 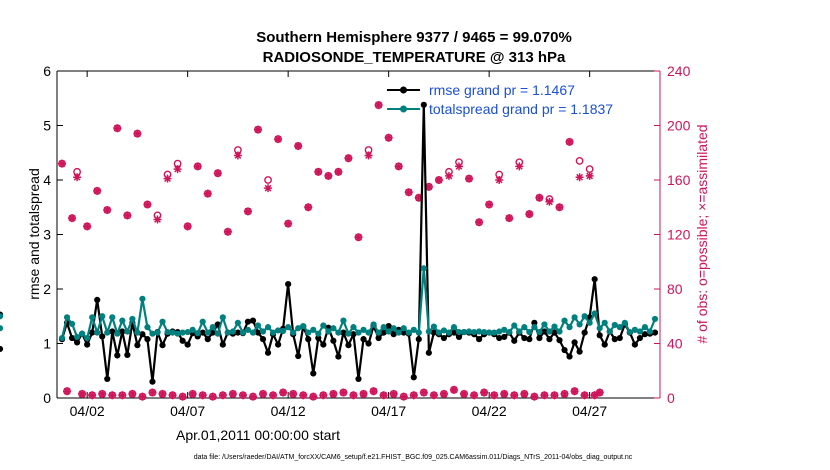 What do you see at coordinates (702, 233) in the screenshot?
I see `y2-axis-label: # of obs: o=possible; ×=assimilated` at bounding box center [702, 233].